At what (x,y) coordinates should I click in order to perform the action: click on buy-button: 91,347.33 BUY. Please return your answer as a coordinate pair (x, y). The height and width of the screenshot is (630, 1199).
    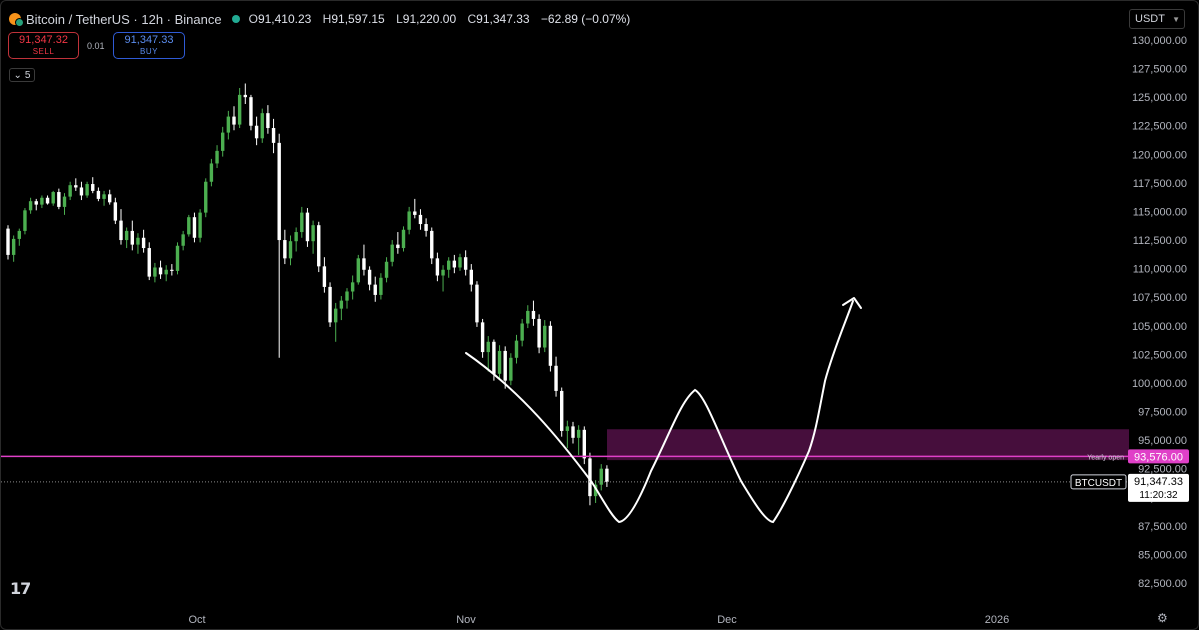
    Looking at the image, I should click on (149, 45).